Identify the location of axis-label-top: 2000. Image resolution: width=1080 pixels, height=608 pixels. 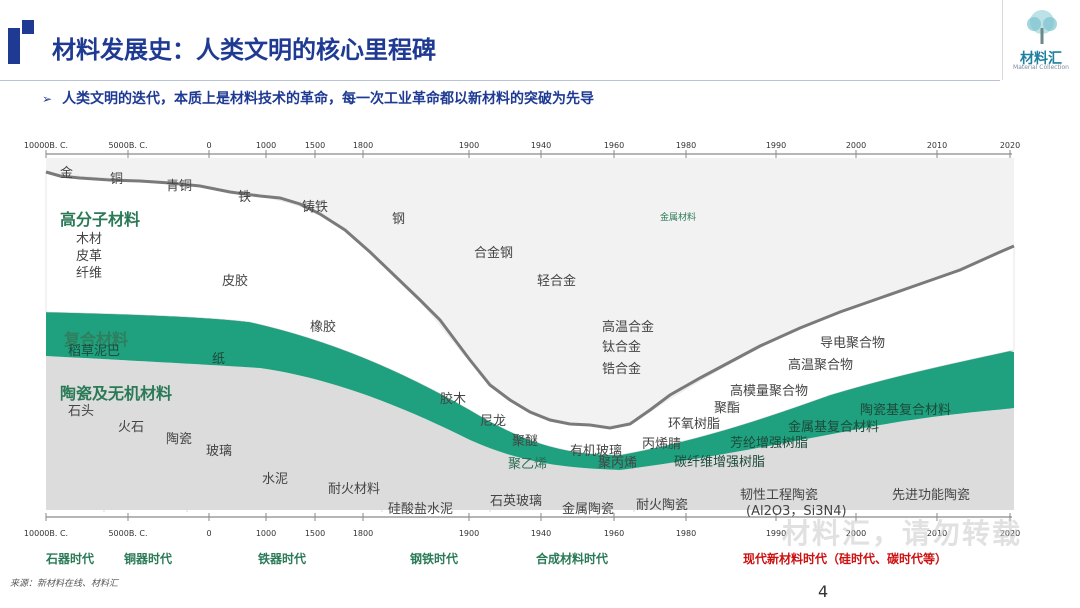
(856, 145).